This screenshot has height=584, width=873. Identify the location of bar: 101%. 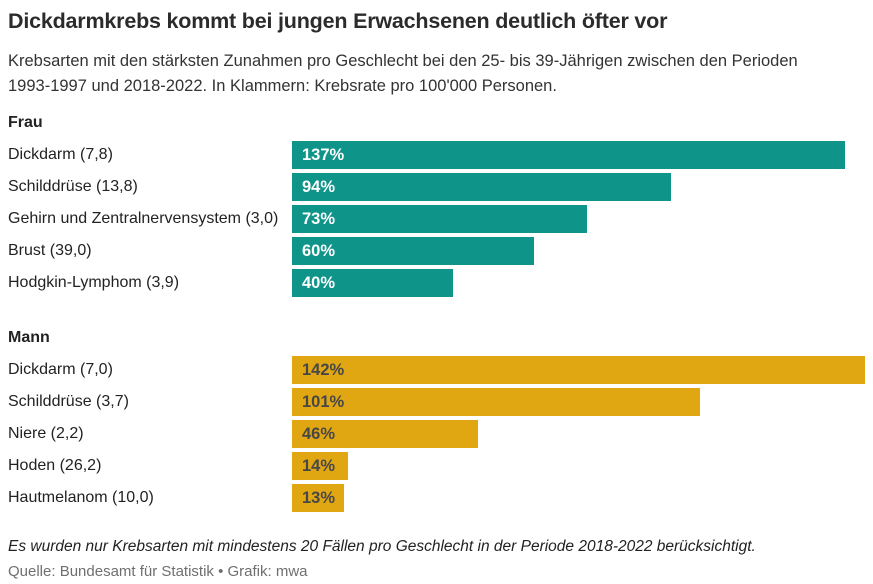
(496, 402).